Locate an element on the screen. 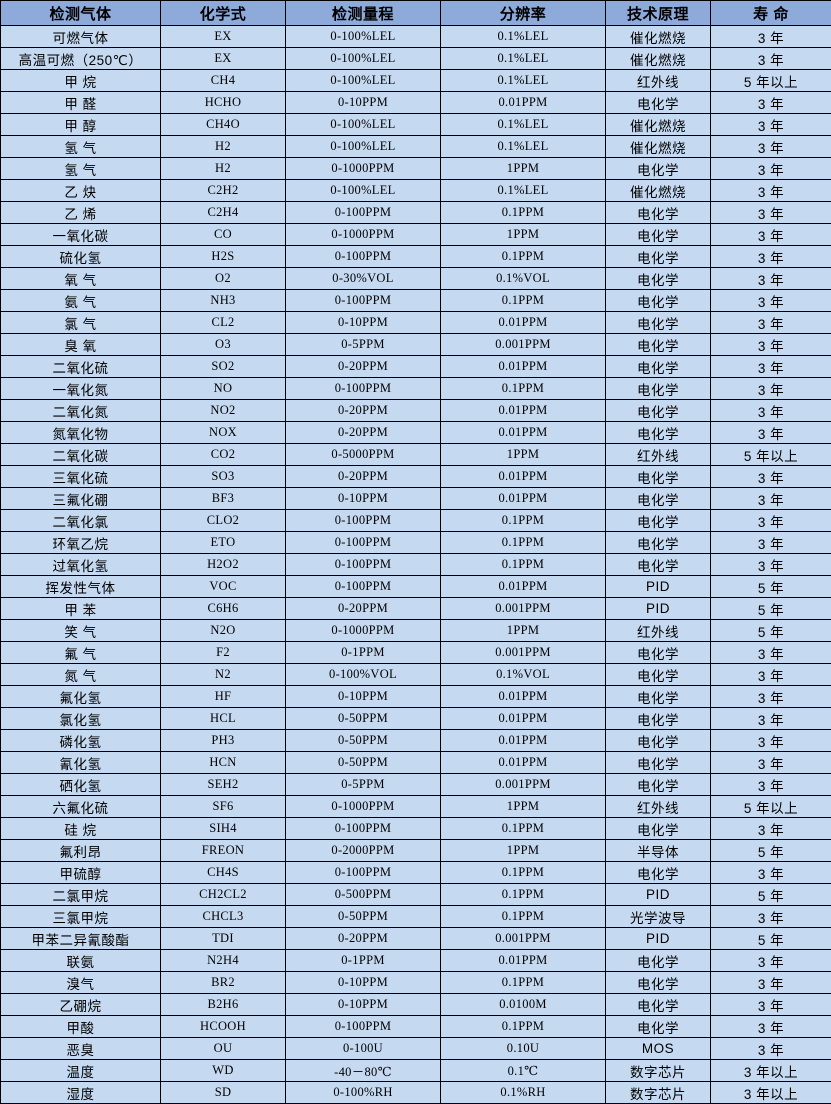  cell-formula: SF6 is located at coordinates (223, 807).